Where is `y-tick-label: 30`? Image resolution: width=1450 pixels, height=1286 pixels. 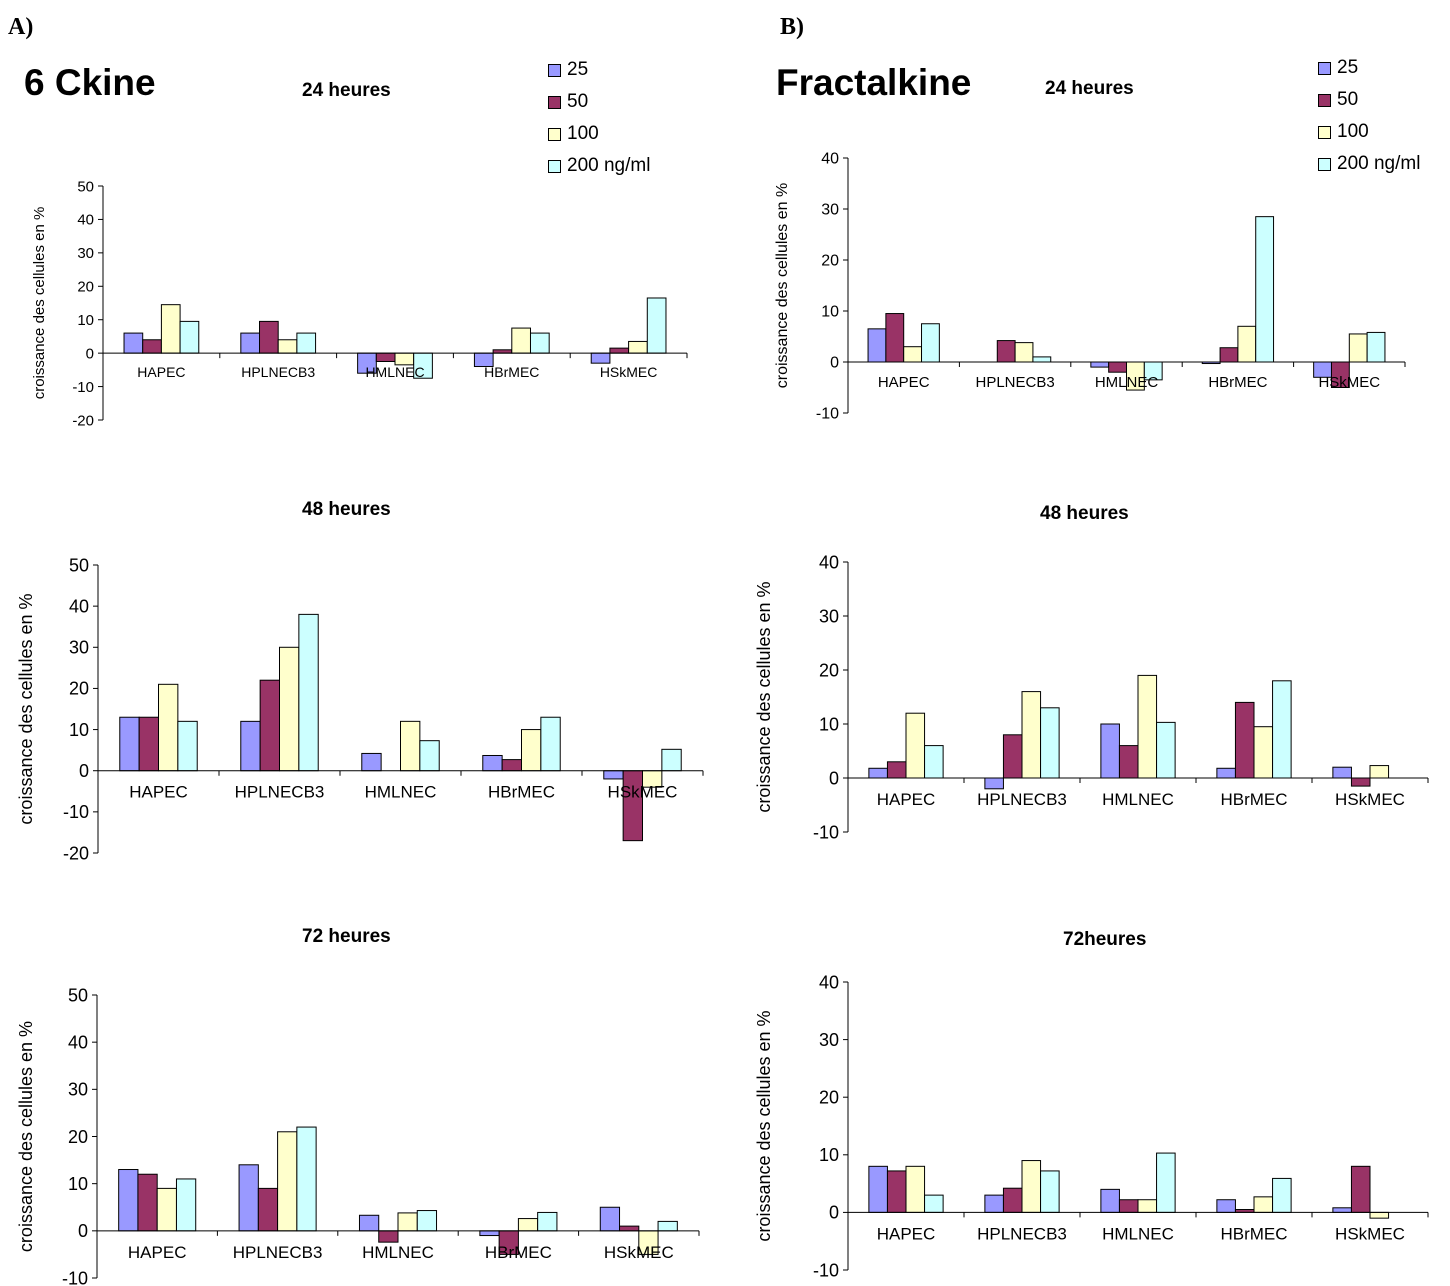
y-tick-label: 30 is located at coordinates (78, 1090).